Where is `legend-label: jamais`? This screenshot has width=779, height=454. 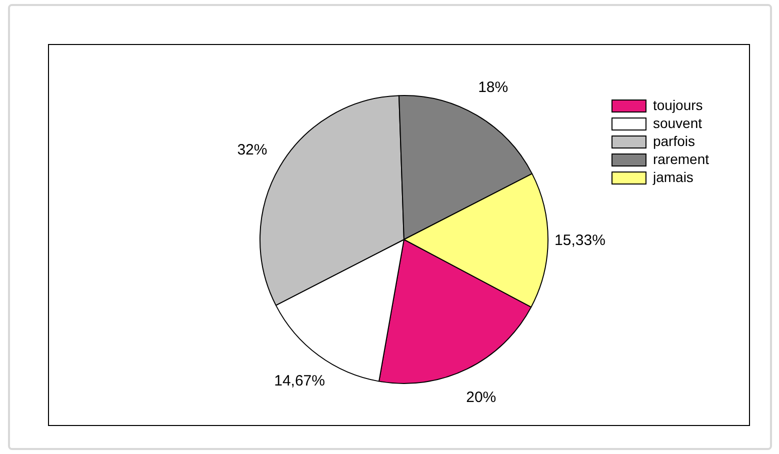
legend-label: jamais is located at coordinates (673, 176).